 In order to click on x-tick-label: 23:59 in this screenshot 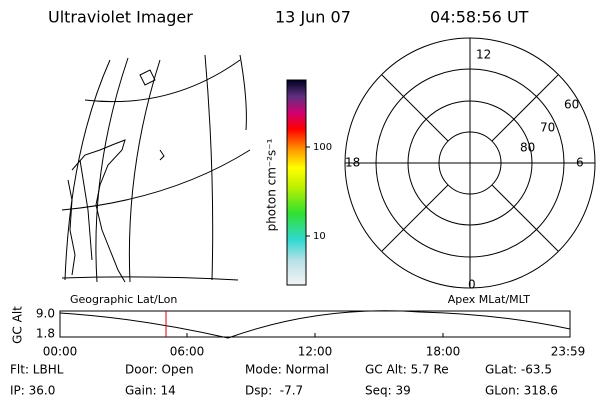, I will do `click(568, 352)`.